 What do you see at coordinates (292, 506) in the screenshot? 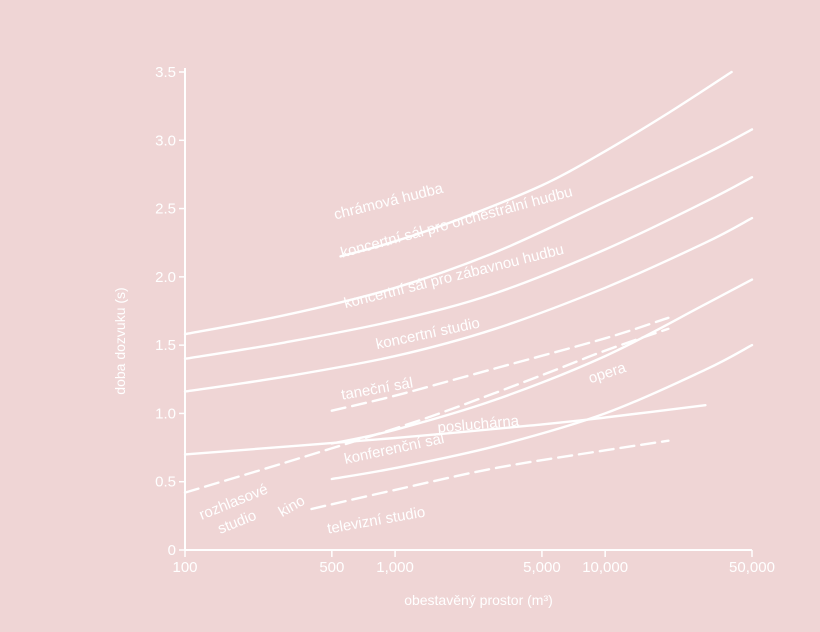
I see `series-label-9: kino` at bounding box center [292, 506].